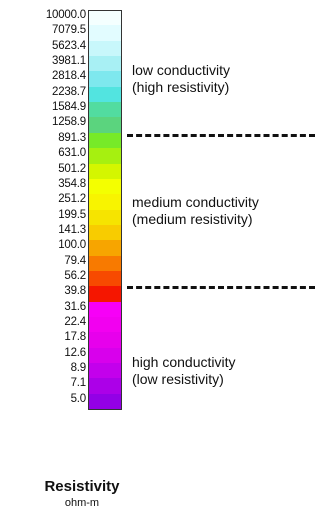 The height and width of the screenshot is (518, 326). I want to click on tick-label: 251.2, so click(72, 199).